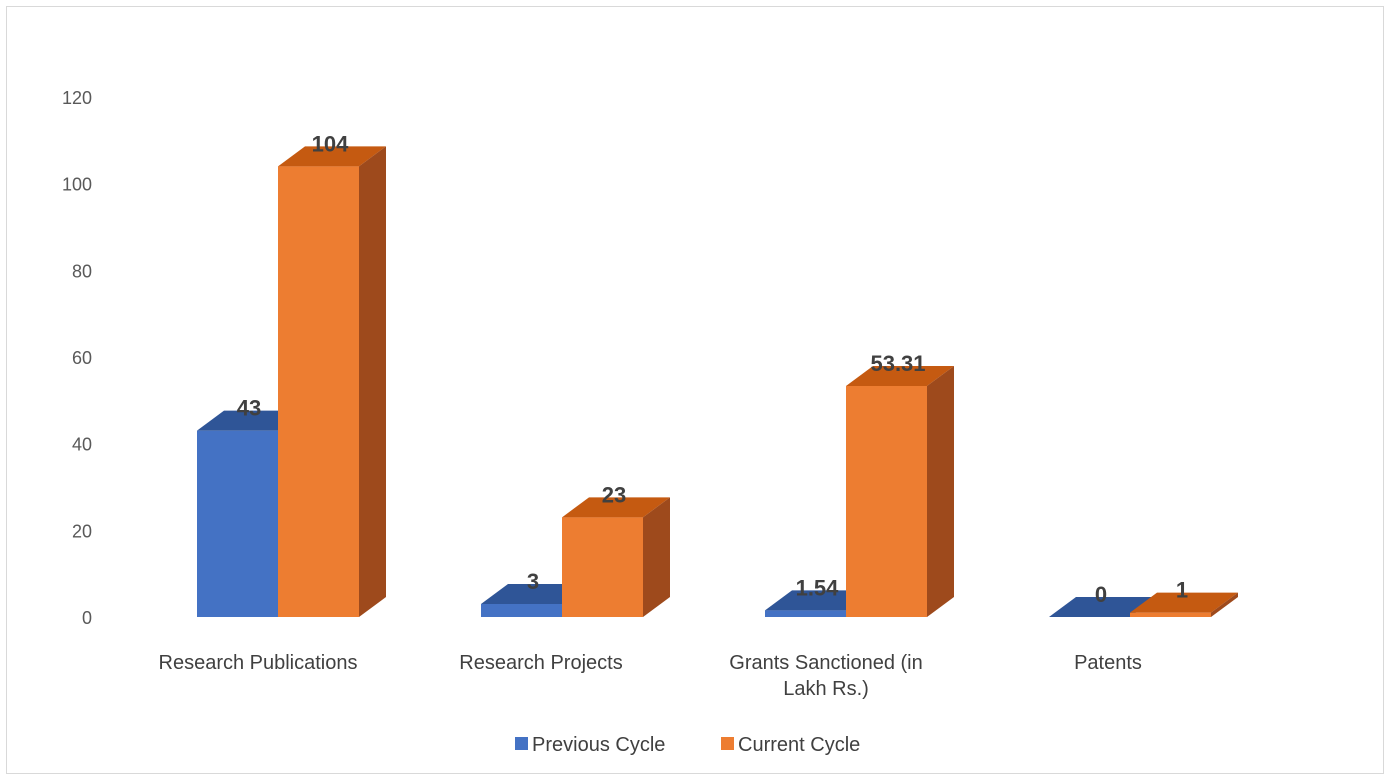 This screenshot has width=1391, height=780. What do you see at coordinates (521, 743) in the screenshot?
I see `legend-swatch-previous` at bounding box center [521, 743].